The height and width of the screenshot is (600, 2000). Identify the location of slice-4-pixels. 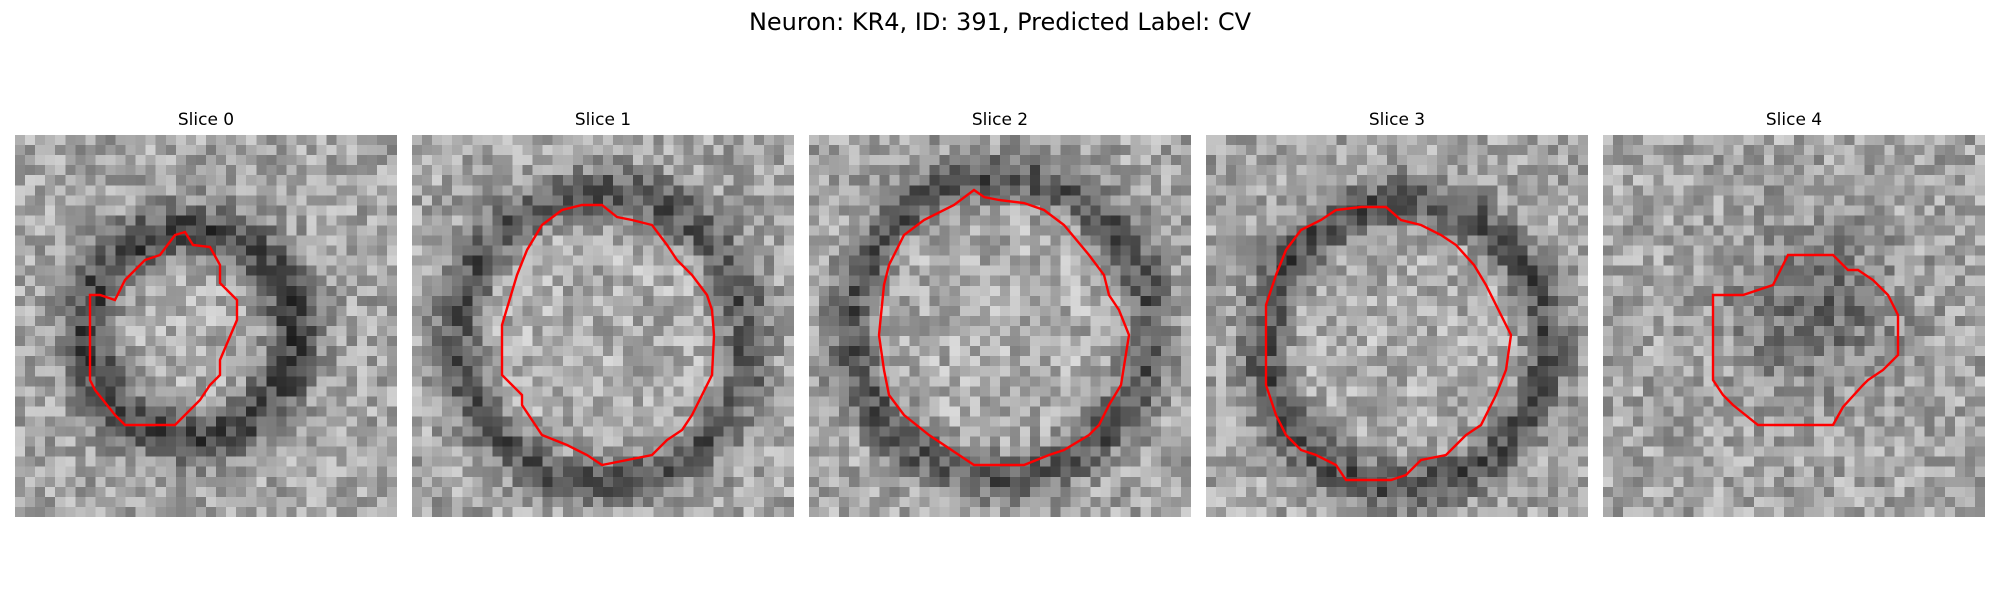
(1794, 326).